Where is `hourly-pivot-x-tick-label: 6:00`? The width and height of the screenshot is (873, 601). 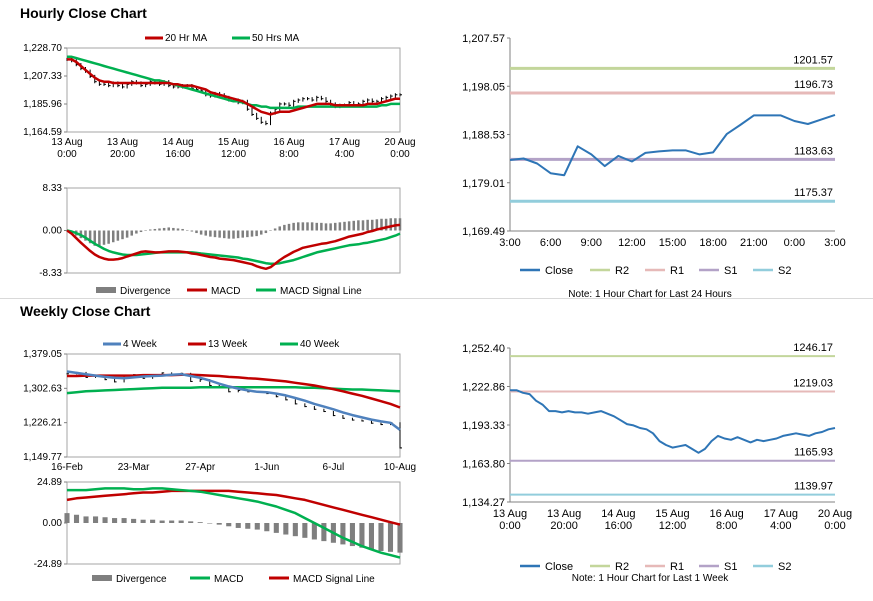 hourly-pivot-x-tick-label: 6:00 is located at coordinates (550, 243).